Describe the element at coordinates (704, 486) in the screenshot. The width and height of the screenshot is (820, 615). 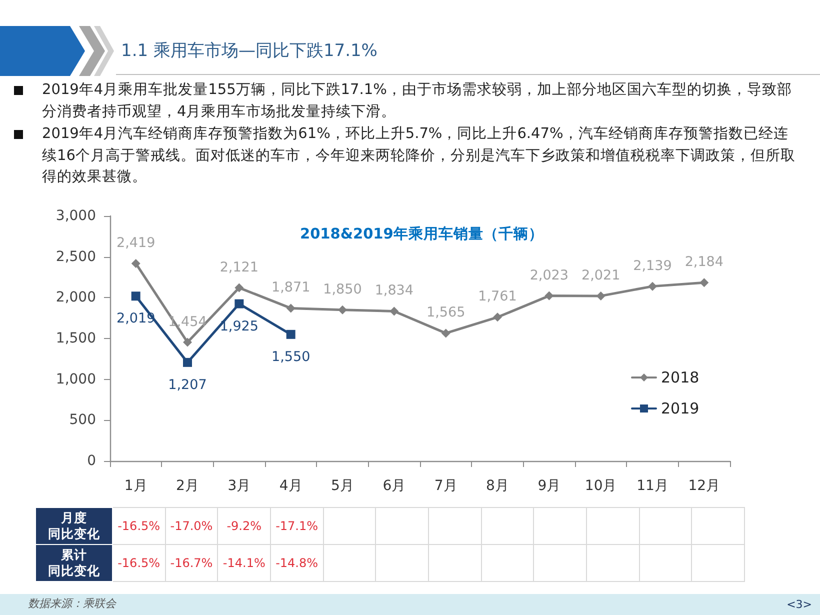
I see `x-tick-label: 12月` at that location.